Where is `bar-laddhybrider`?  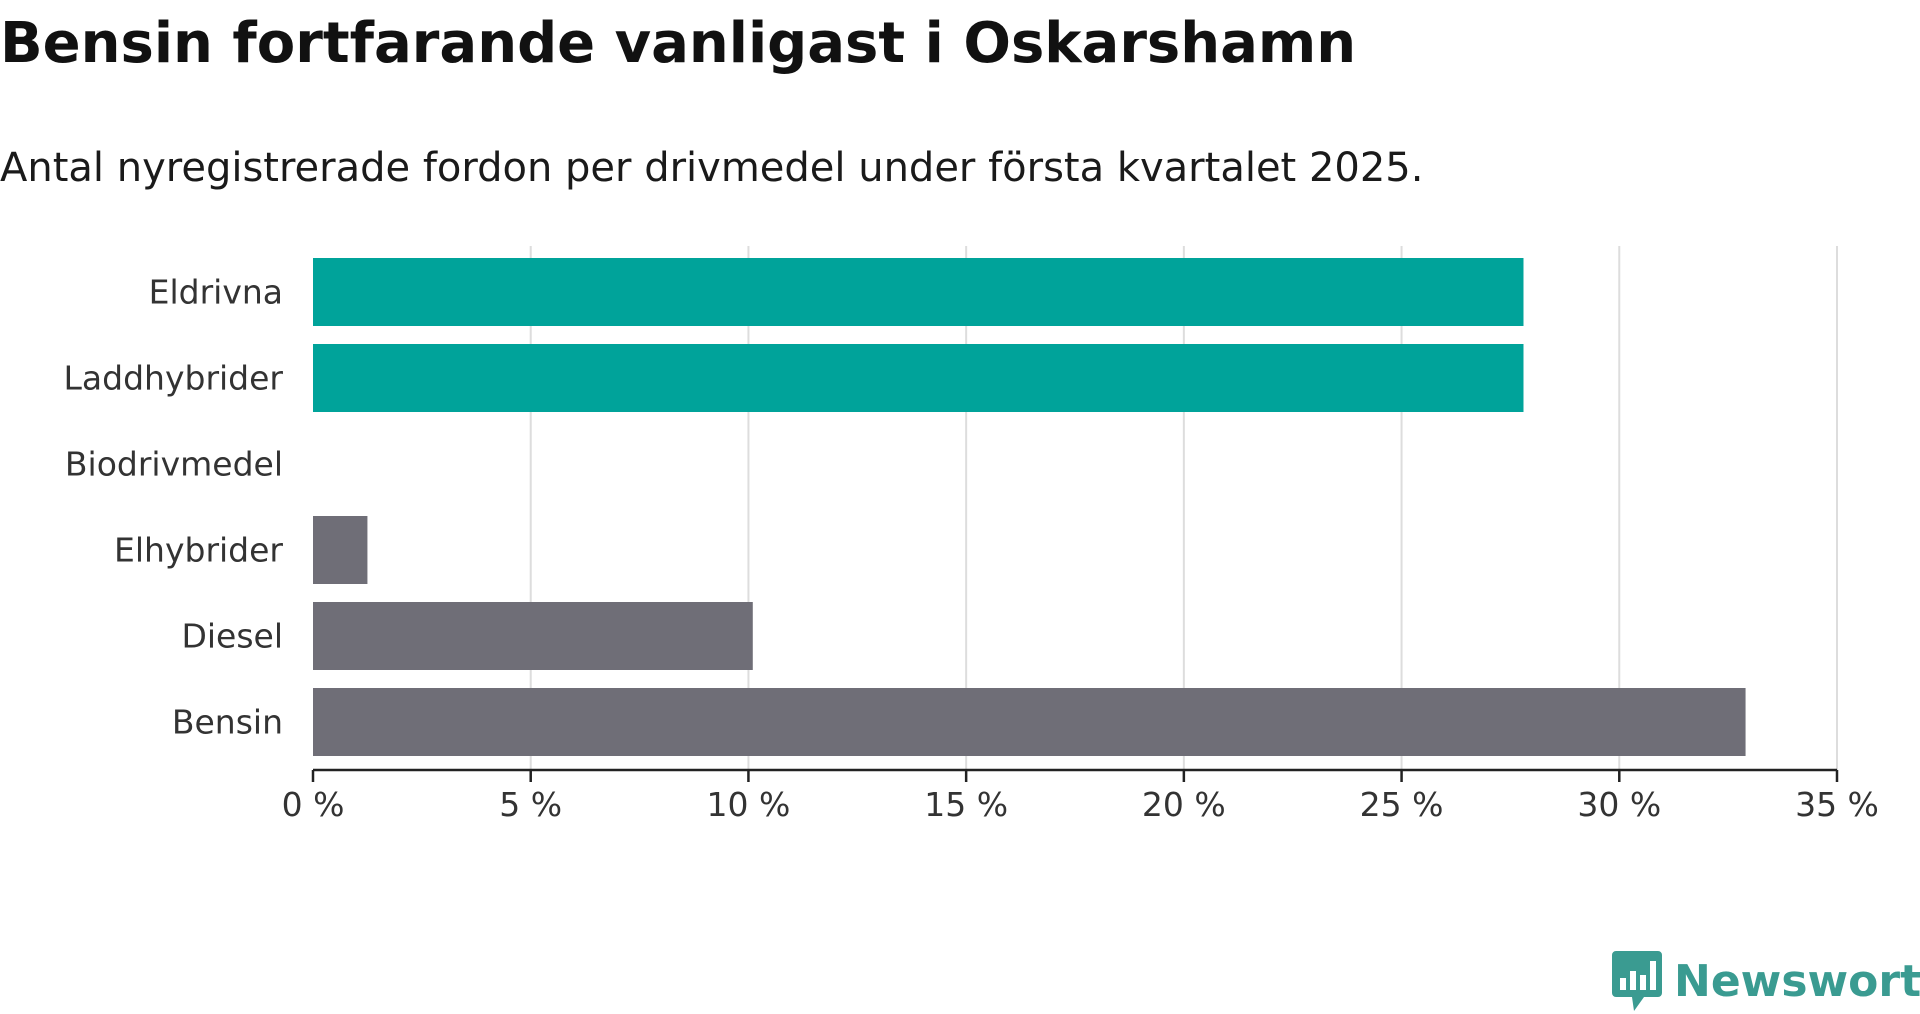 bar-laddhybrider is located at coordinates (918, 378).